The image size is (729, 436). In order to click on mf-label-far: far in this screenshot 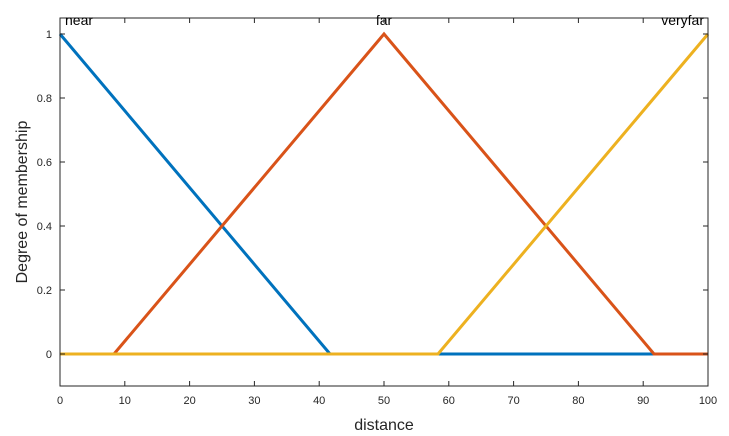, I will do `click(384, 20)`.